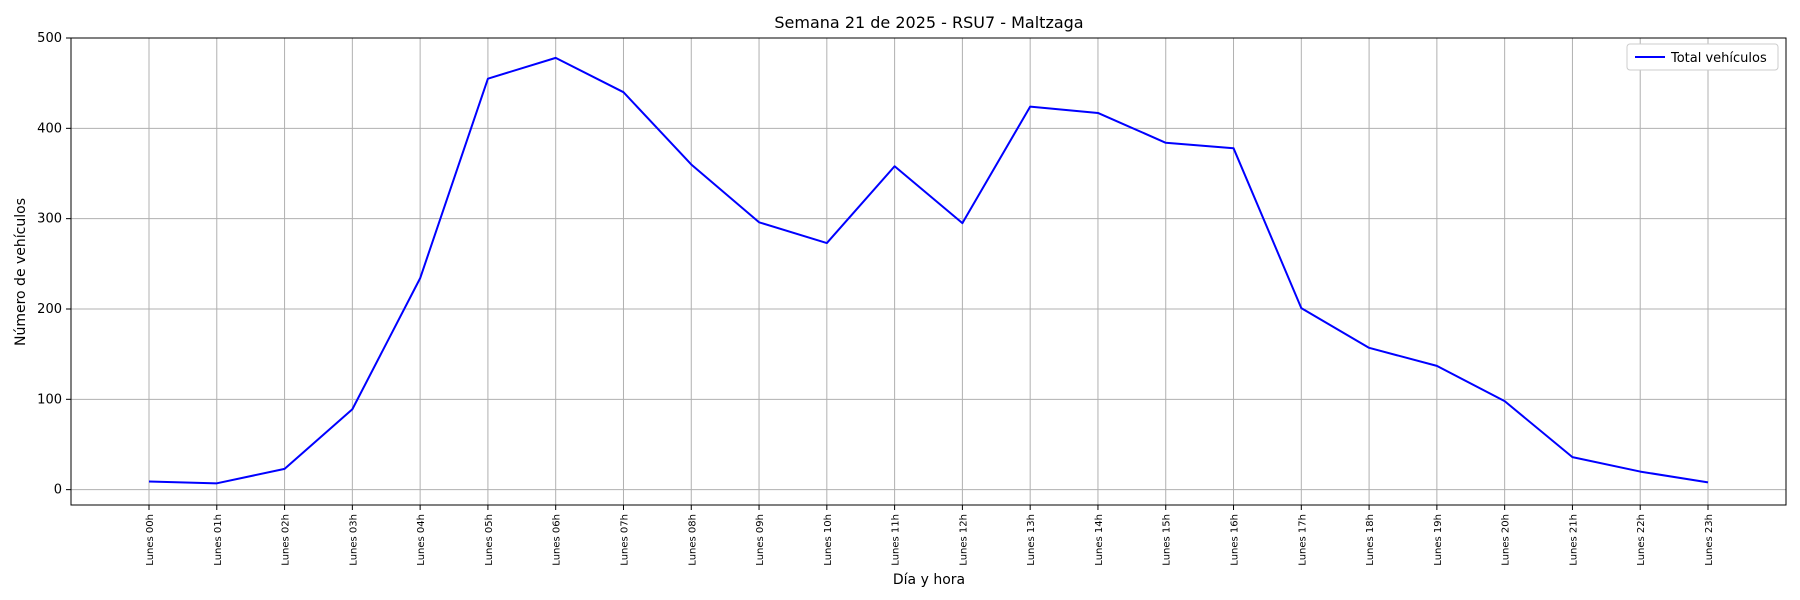 The height and width of the screenshot is (600, 1800). I want to click on x-tick-label: Lunes 10h, so click(828, 540).